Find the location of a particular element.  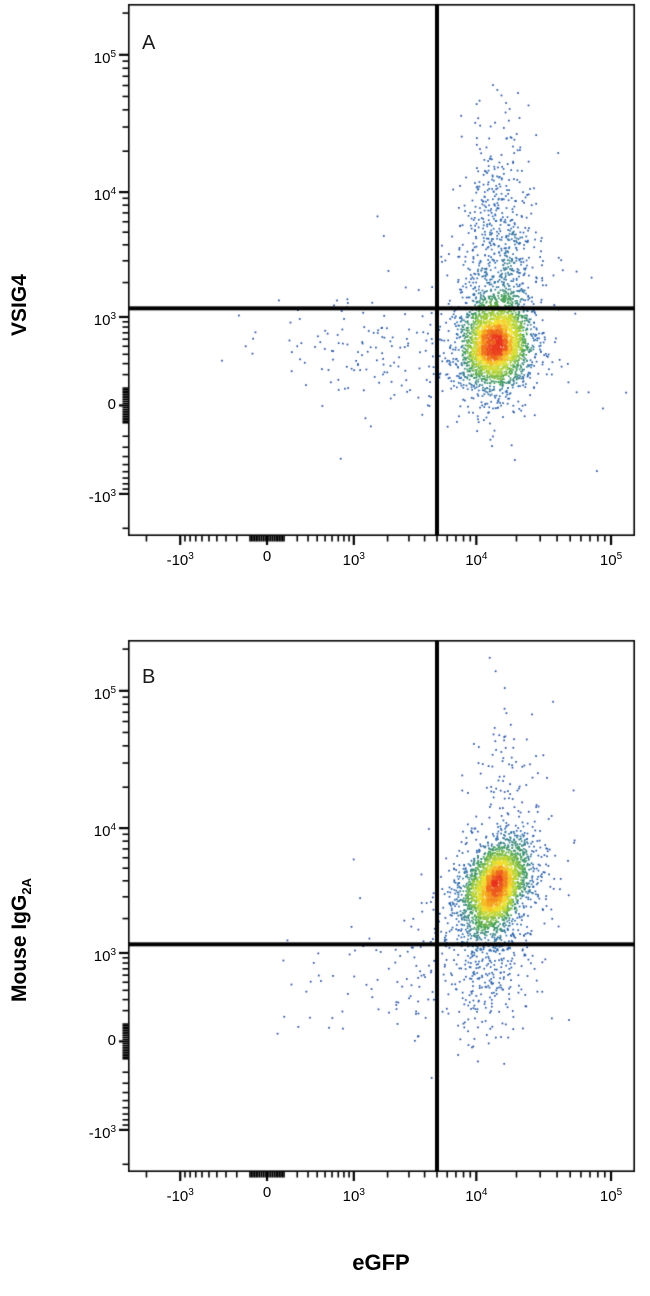

panel-label-b: B is located at coordinates (149, 677).